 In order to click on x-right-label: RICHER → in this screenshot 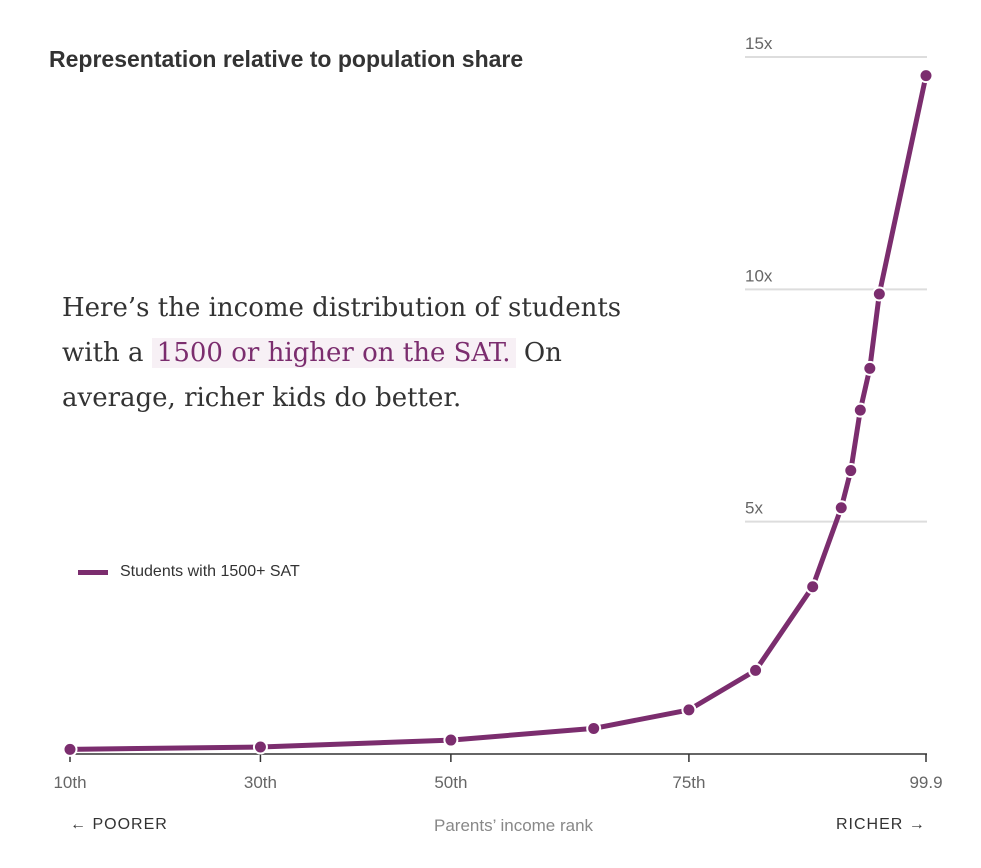, I will do `click(881, 824)`.